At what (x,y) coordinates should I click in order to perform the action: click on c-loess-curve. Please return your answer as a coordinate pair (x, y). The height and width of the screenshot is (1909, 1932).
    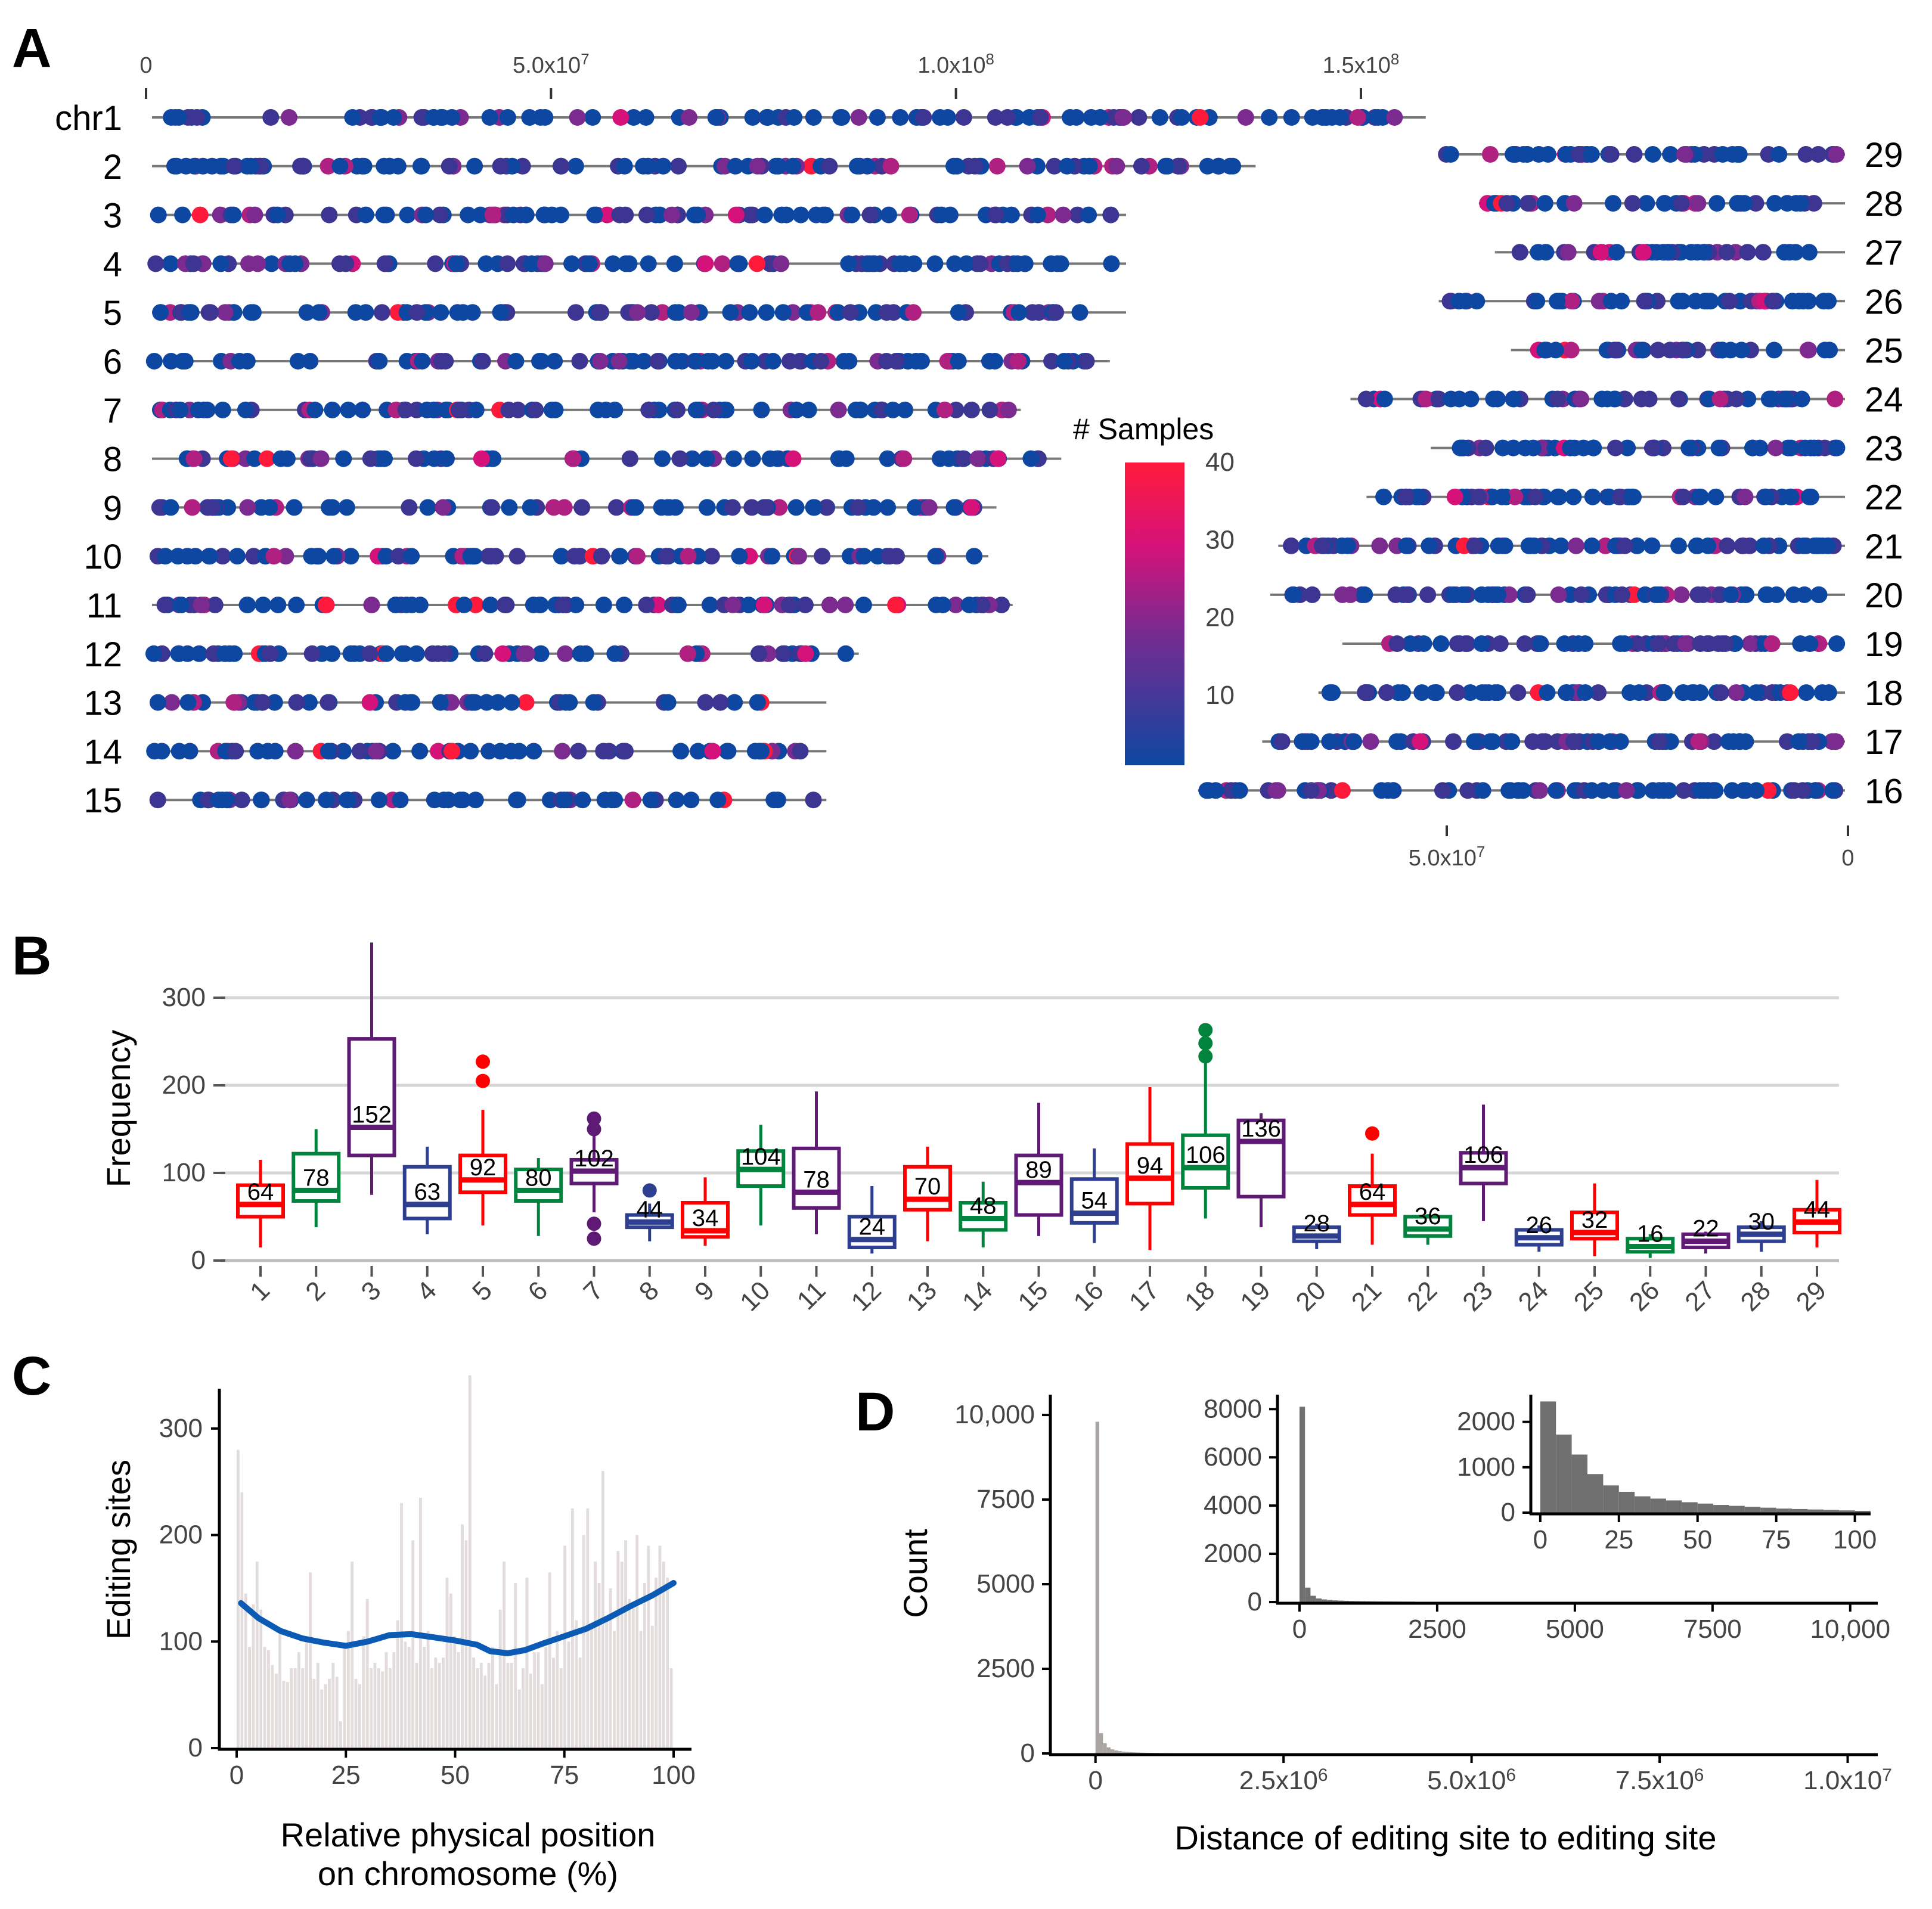
    Looking at the image, I should click on (457, 1618).